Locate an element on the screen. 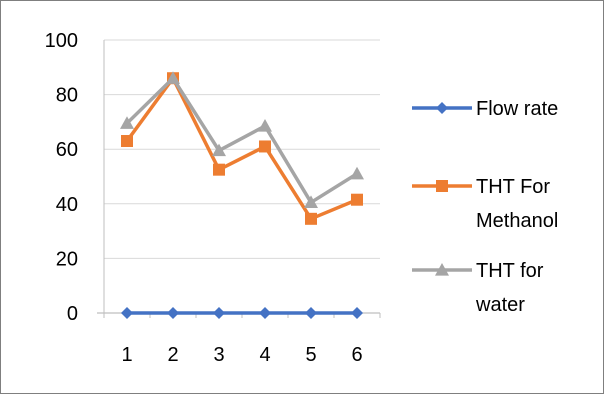 This screenshot has height=394, width=604. y-tick-label: 80 is located at coordinates (67, 96).